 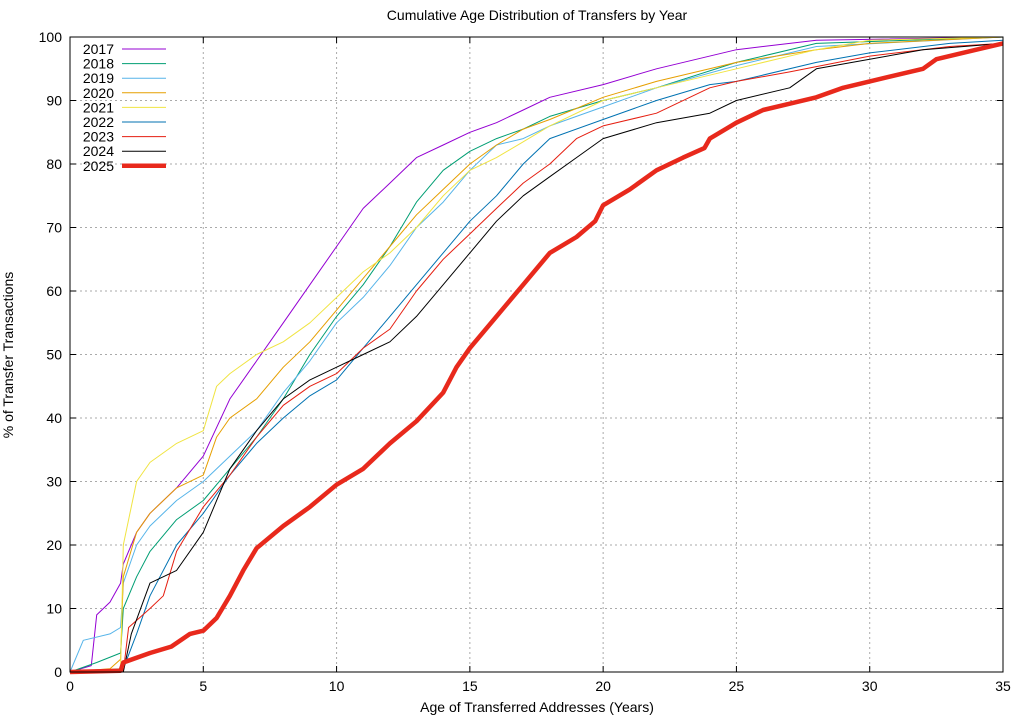 I want to click on y-axis-label: % of Transfer Transactions, so click(x=8, y=355).